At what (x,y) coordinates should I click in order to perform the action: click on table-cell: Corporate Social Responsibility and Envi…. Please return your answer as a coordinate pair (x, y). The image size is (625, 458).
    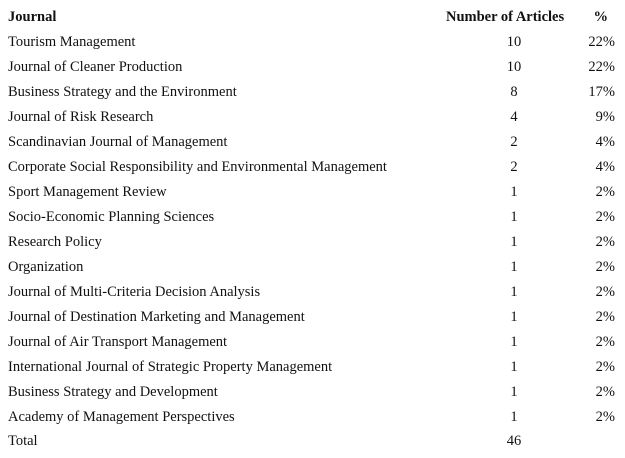
    Looking at the image, I should click on (197, 167).